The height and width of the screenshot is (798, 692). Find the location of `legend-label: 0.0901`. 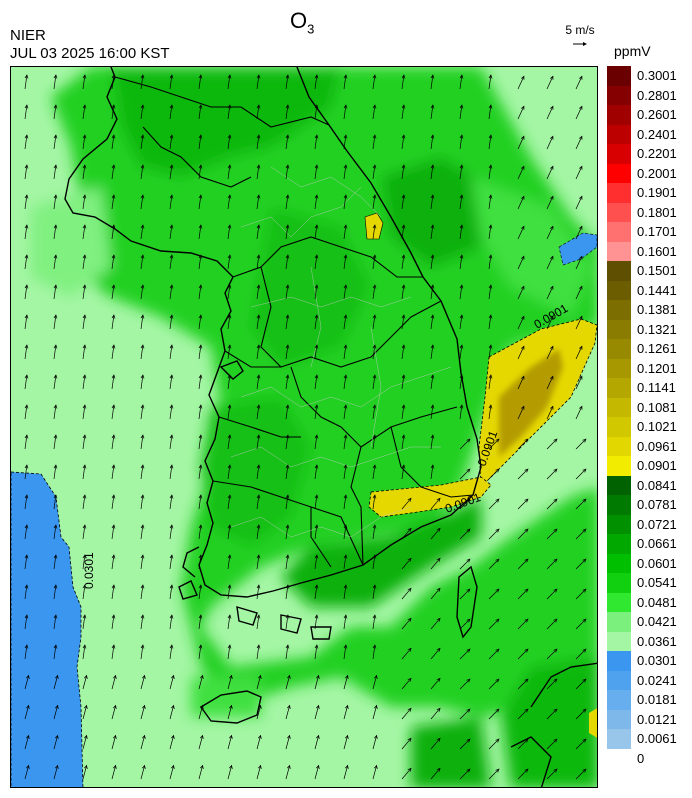

legend-label: 0.0901 is located at coordinates (657, 465).